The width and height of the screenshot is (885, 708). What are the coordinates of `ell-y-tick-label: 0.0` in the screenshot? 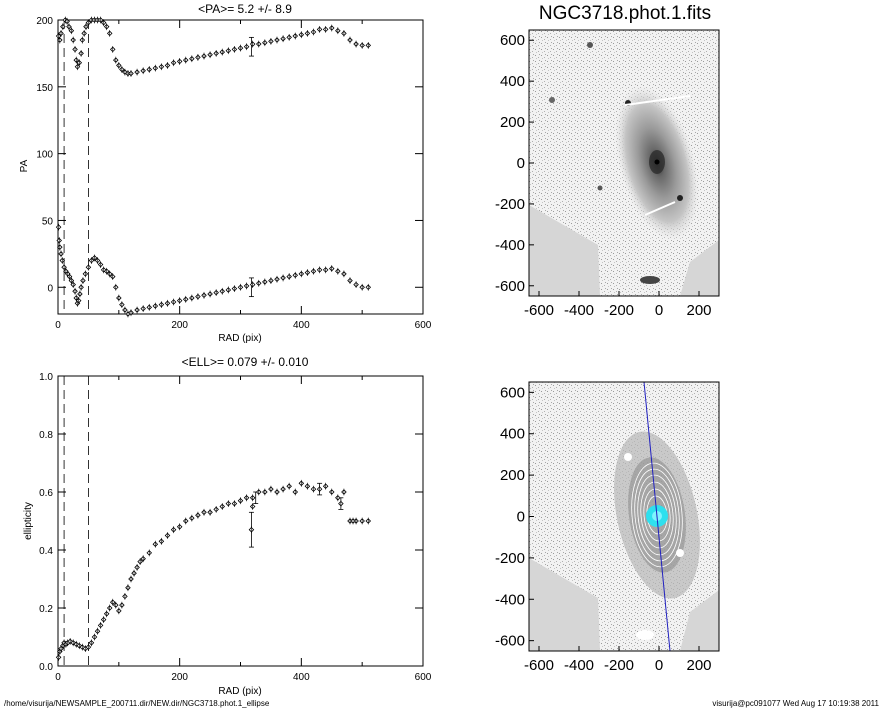 It's located at (46, 667).